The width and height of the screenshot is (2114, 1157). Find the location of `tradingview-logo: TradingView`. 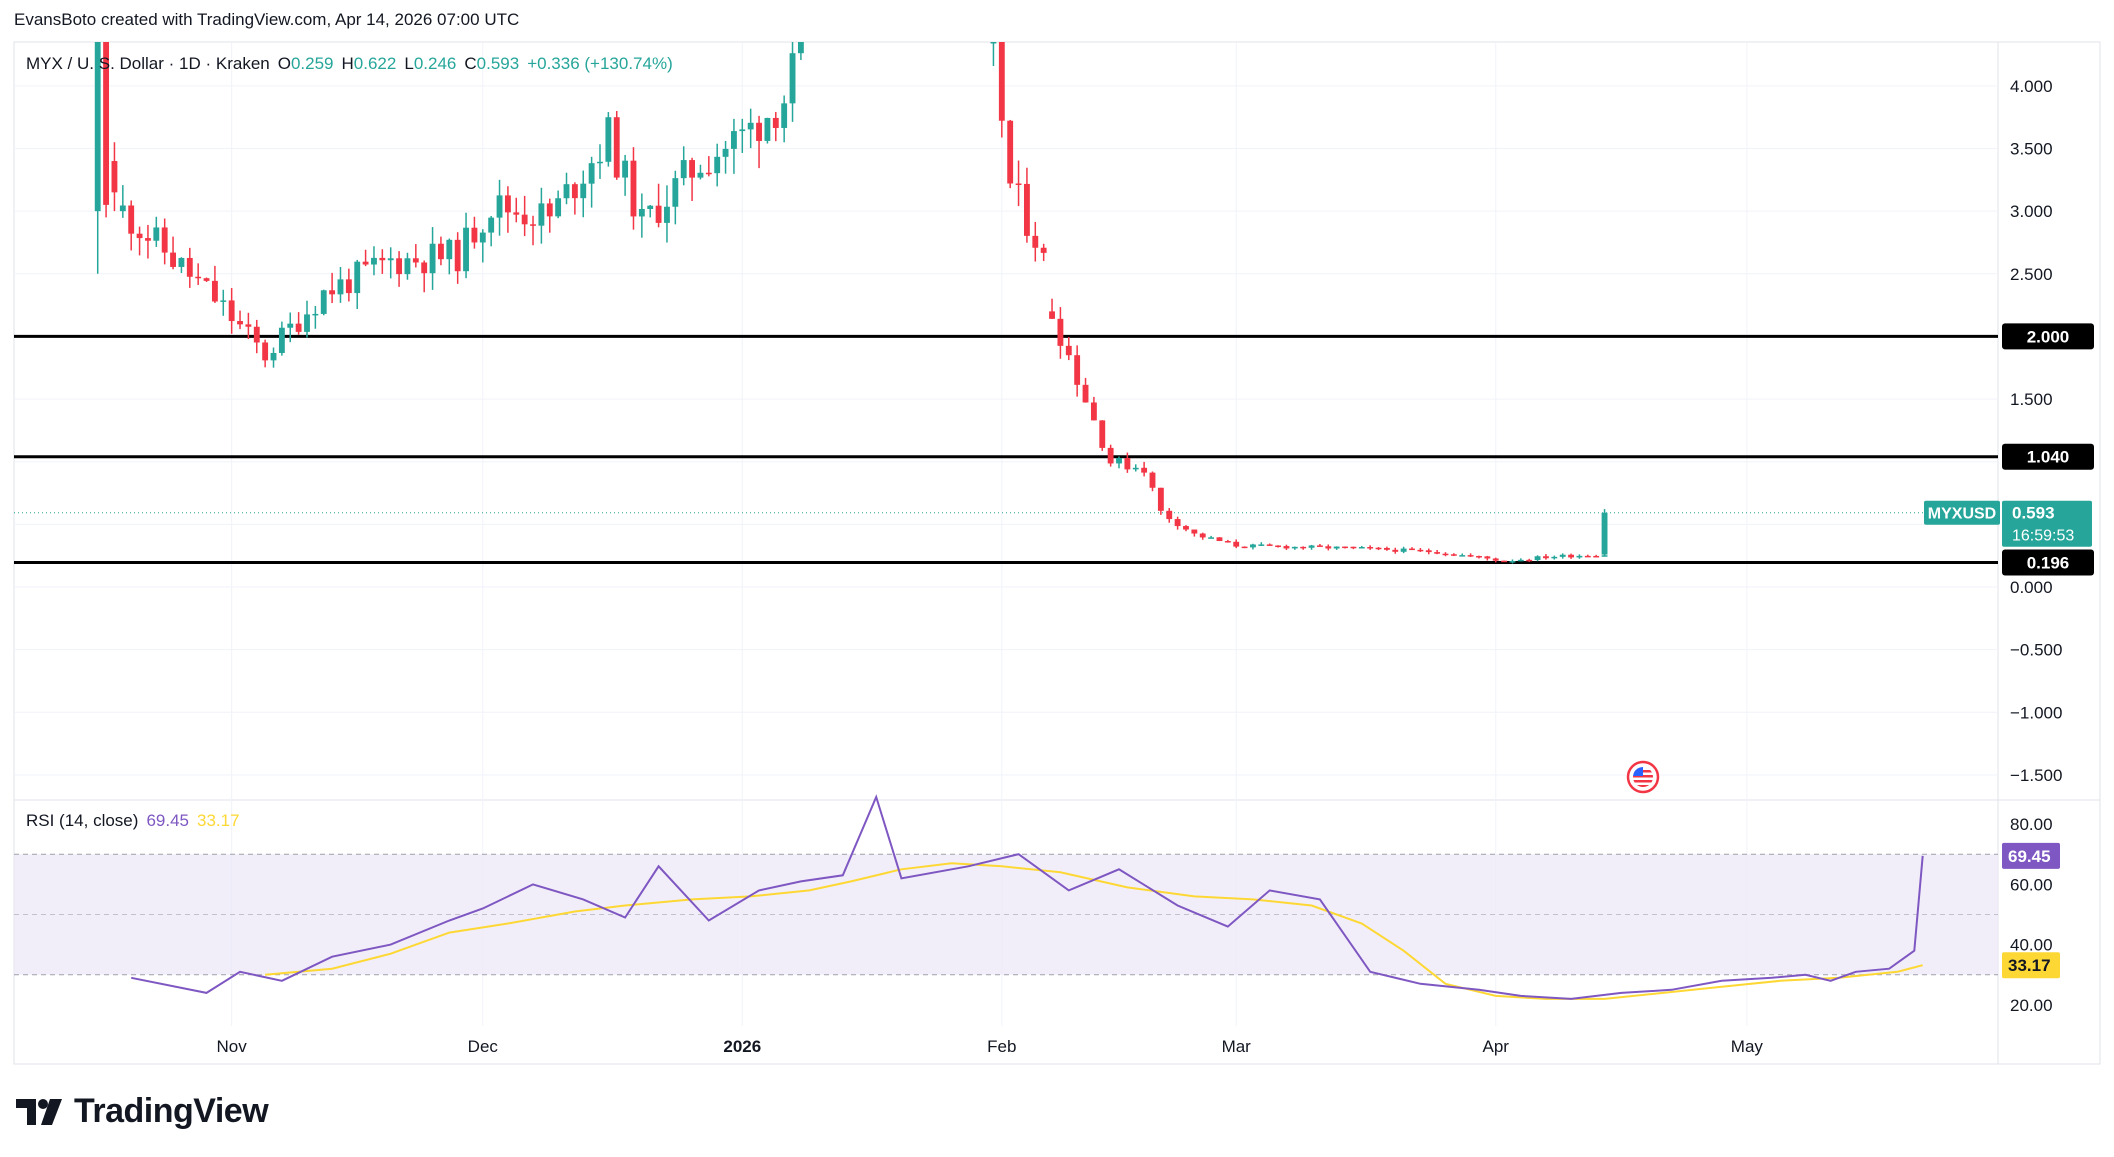

tradingview-logo: TradingView is located at coordinates (142, 1111).